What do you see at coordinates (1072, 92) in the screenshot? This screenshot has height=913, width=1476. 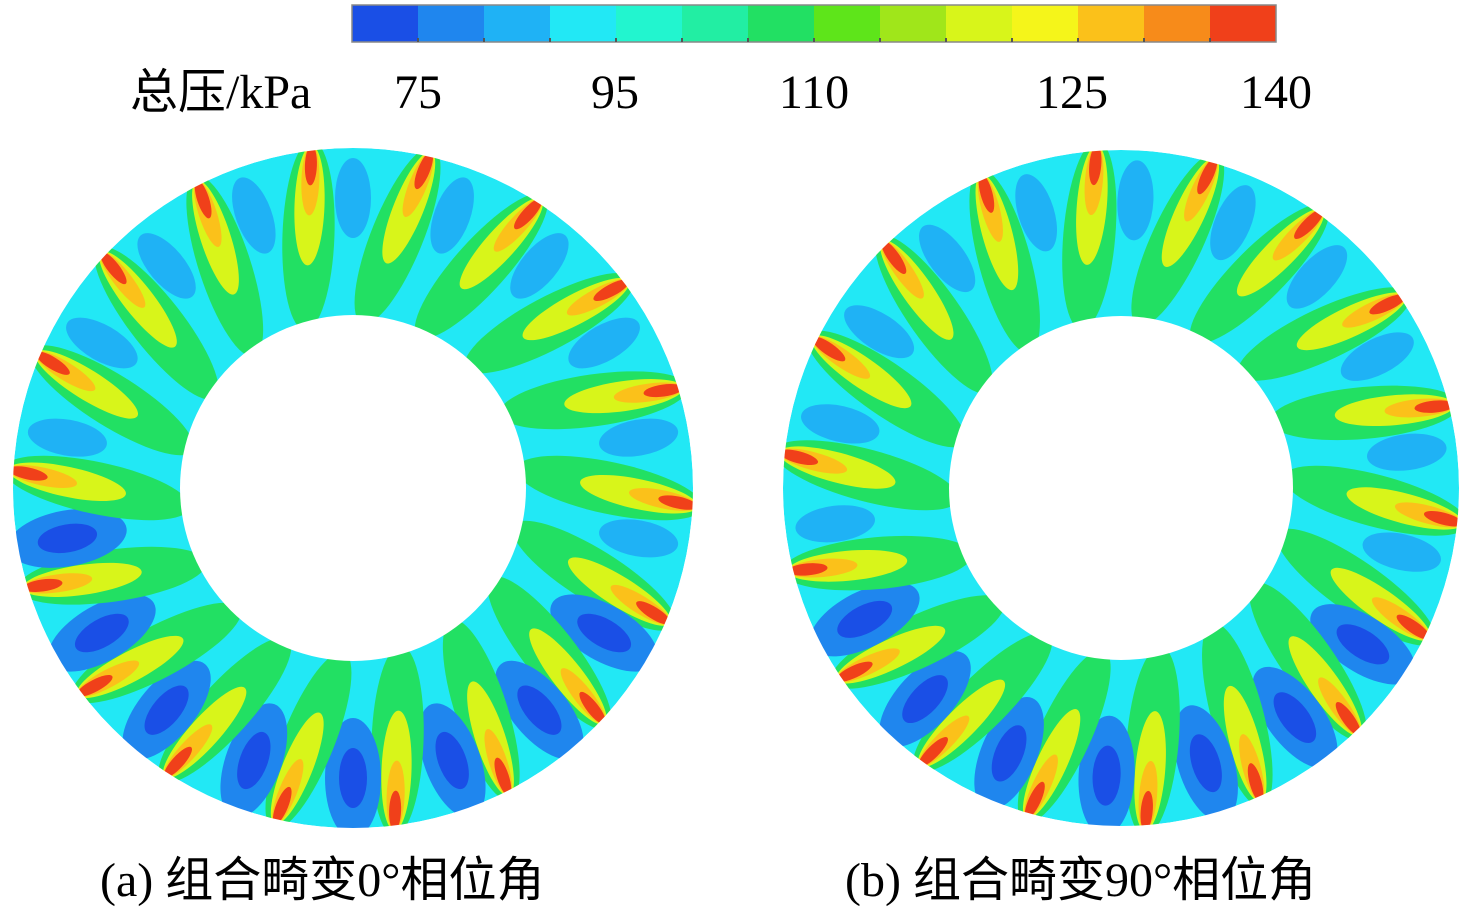 I see `colorbar-tick-label: 125` at bounding box center [1072, 92].